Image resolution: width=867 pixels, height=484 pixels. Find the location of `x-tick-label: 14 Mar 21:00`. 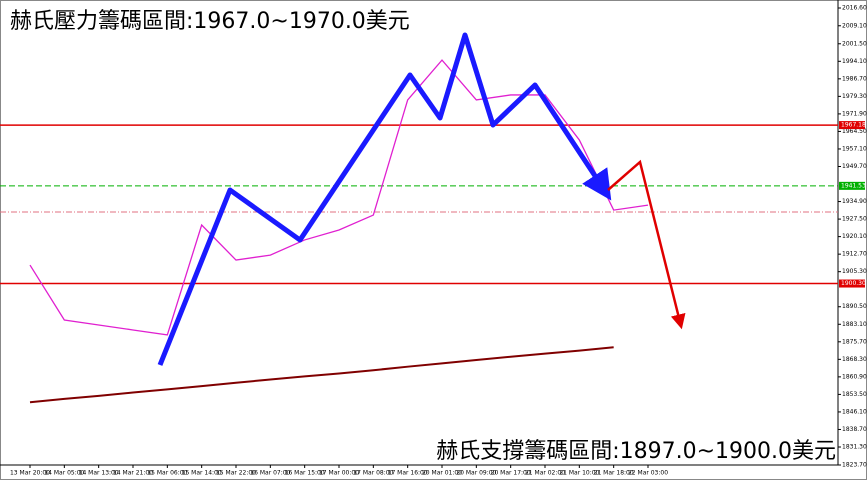

x-tick-label: 14 Mar 21:00 is located at coordinates (133, 473).